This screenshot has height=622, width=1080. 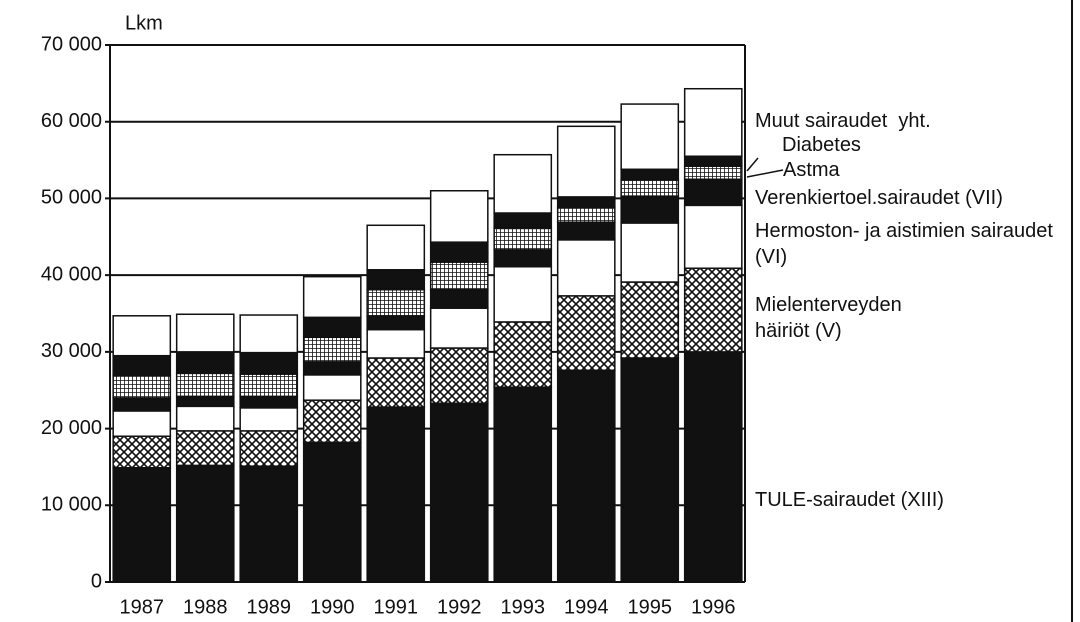 I want to click on x-tick-label: 1994, so click(x=586, y=607).